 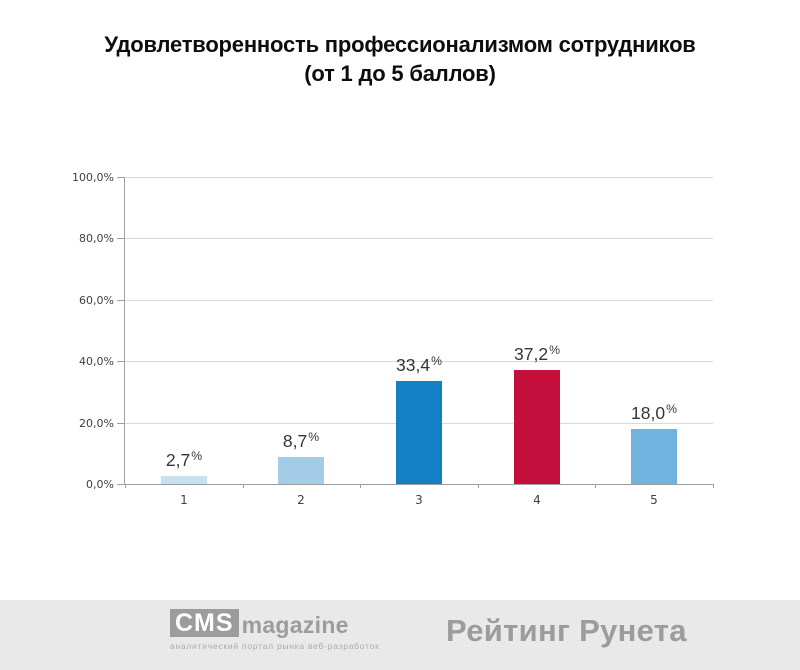 What do you see at coordinates (419, 500) in the screenshot?
I see `x-axis-label: 3` at bounding box center [419, 500].